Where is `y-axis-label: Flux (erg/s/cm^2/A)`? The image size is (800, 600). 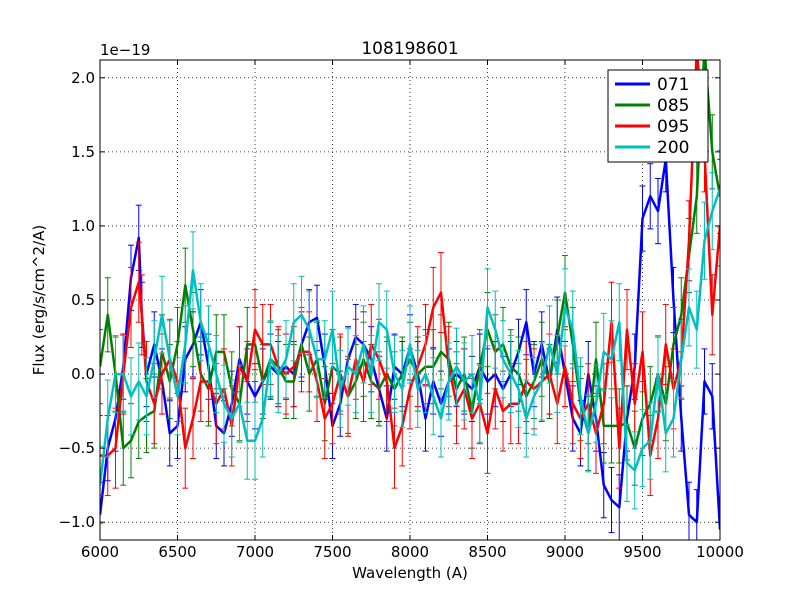 y-axis-label: Flux (erg/s/cm^2/A) is located at coordinates (39, 300).